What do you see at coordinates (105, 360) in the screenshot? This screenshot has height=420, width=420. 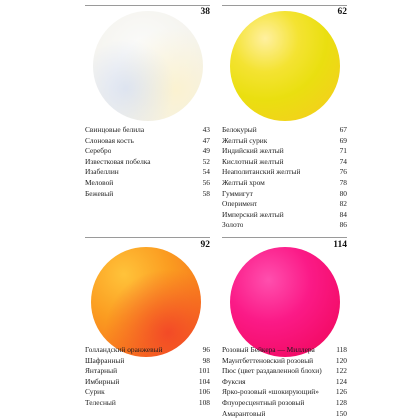 I see `color-name: Шафранный` at bounding box center [105, 360].